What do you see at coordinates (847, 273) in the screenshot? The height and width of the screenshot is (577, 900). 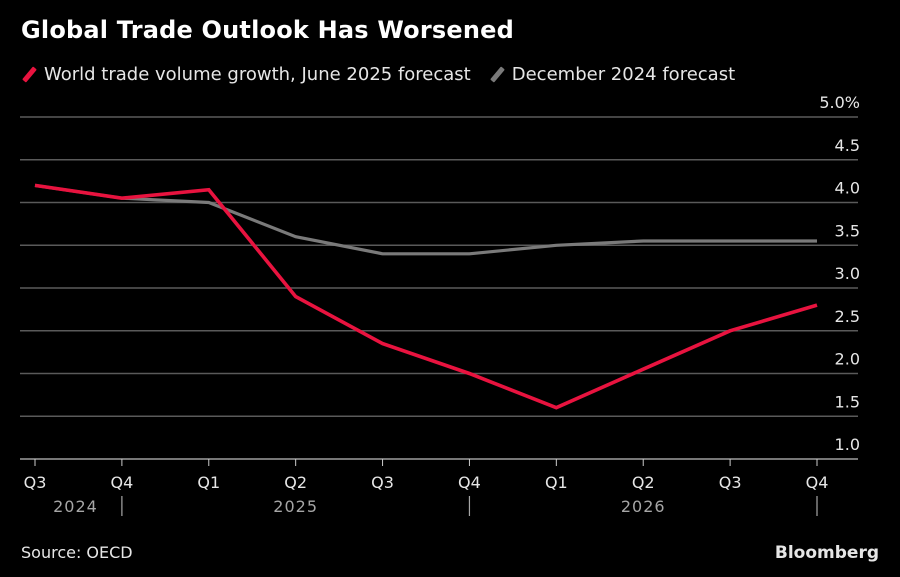 I see `y-tick-label: 3.0` at bounding box center [847, 273].